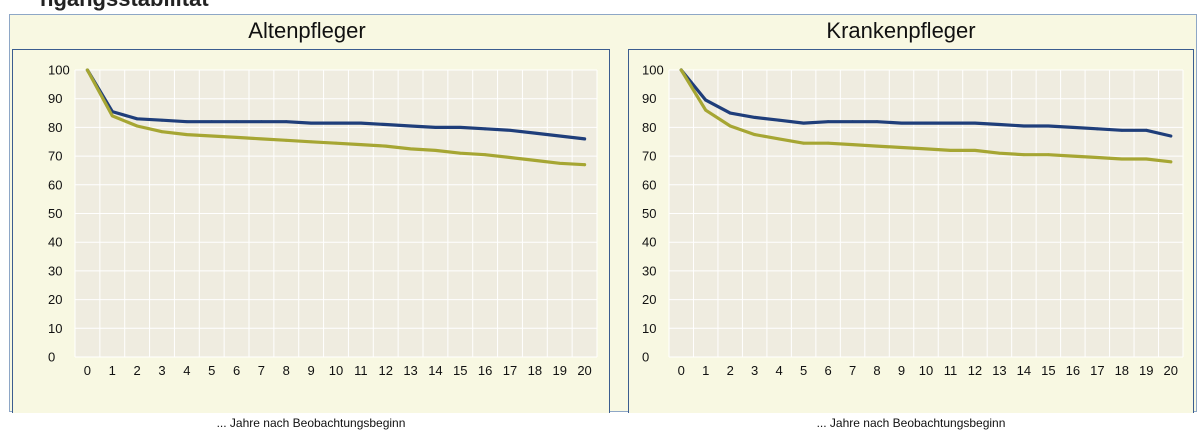 This screenshot has width=1202, height=430. I want to click on x-tick-label: 8, so click(876, 370).